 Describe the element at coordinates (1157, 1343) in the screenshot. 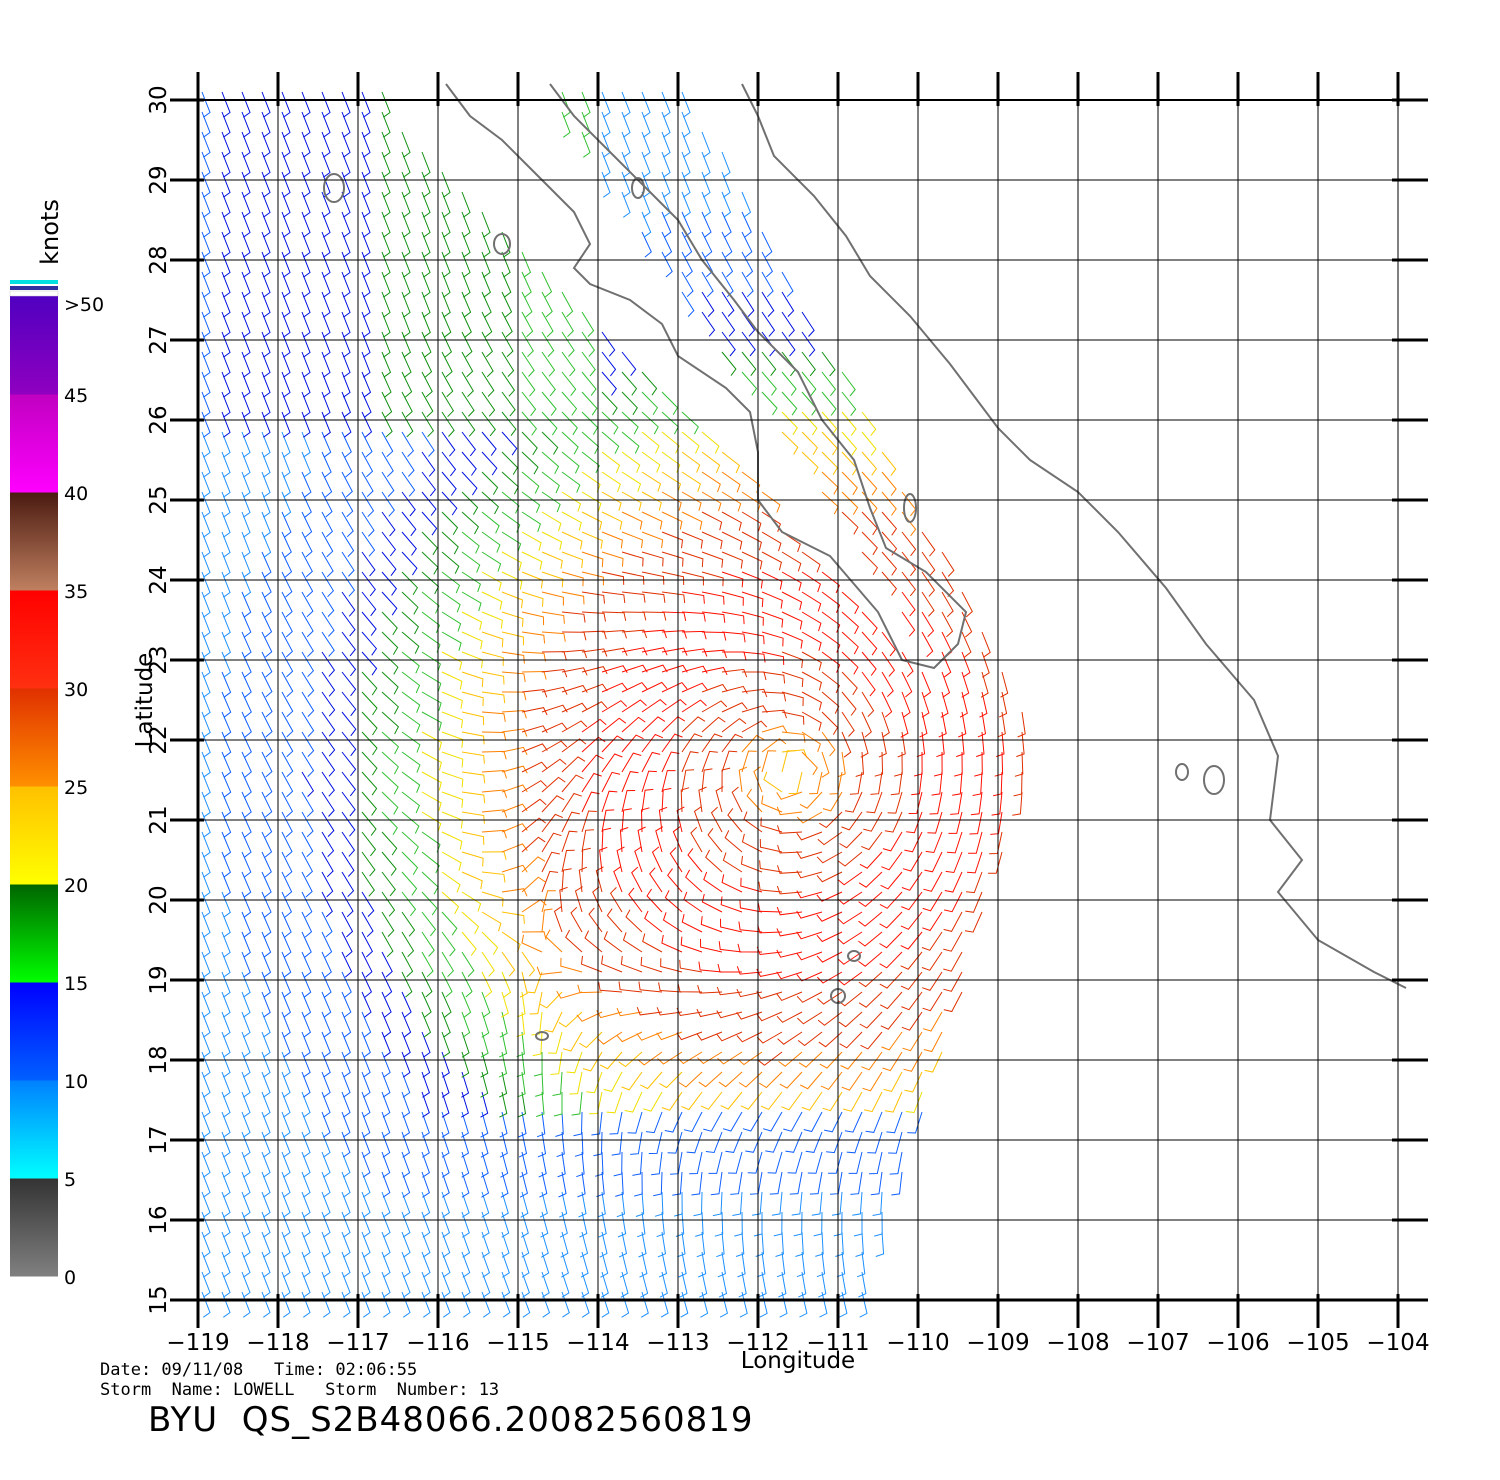

I see `longitude-tick-label: −107` at that location.